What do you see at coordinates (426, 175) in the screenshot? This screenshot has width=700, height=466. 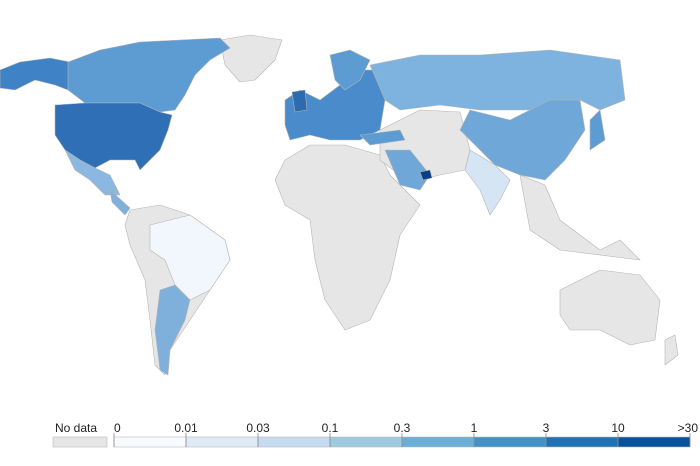 I see `uae` at bounding box center [426, 175].